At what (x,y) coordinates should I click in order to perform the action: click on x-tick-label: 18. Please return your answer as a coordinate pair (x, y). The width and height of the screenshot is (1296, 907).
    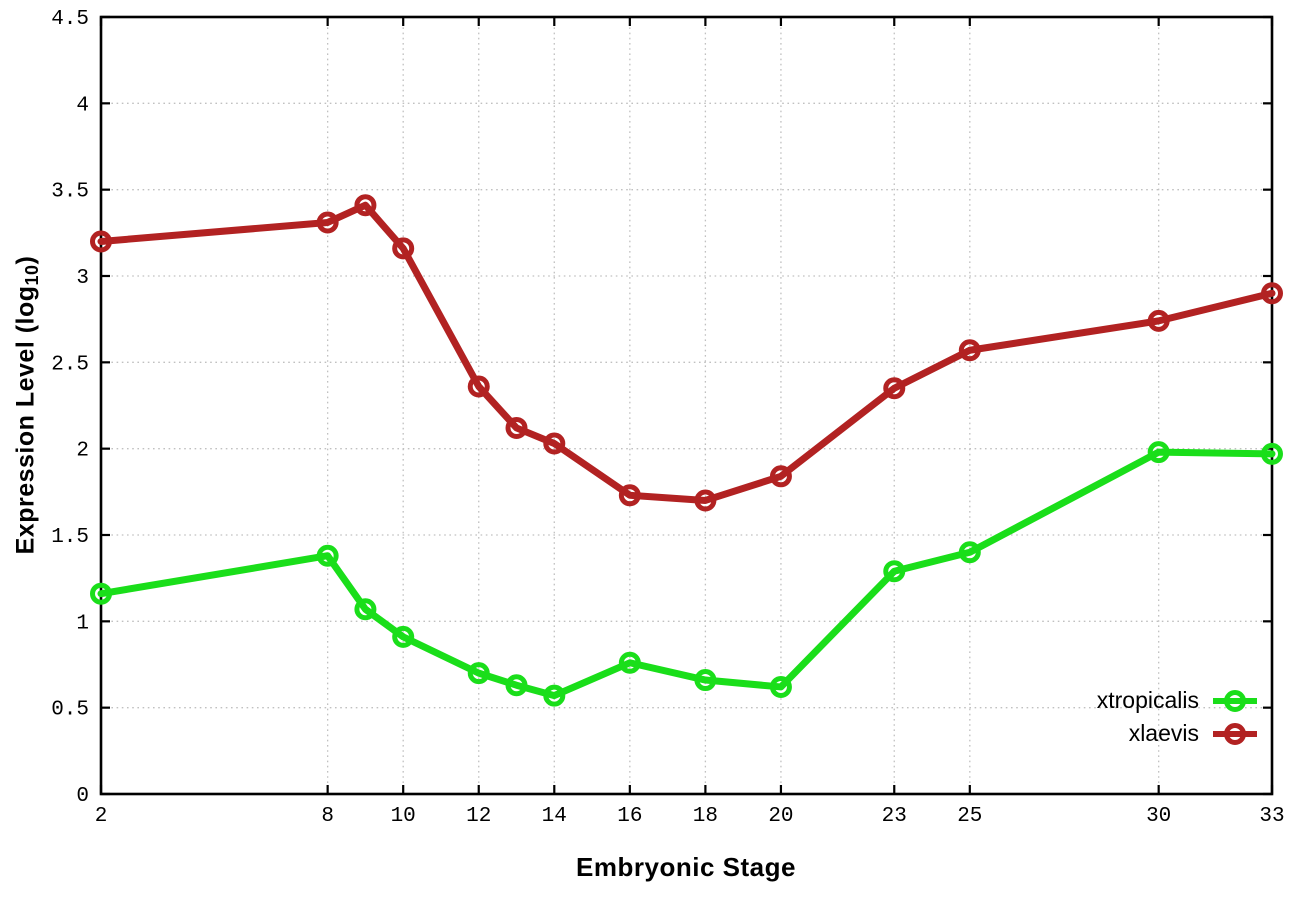
    Looking at the image, I should click on (705, 816).